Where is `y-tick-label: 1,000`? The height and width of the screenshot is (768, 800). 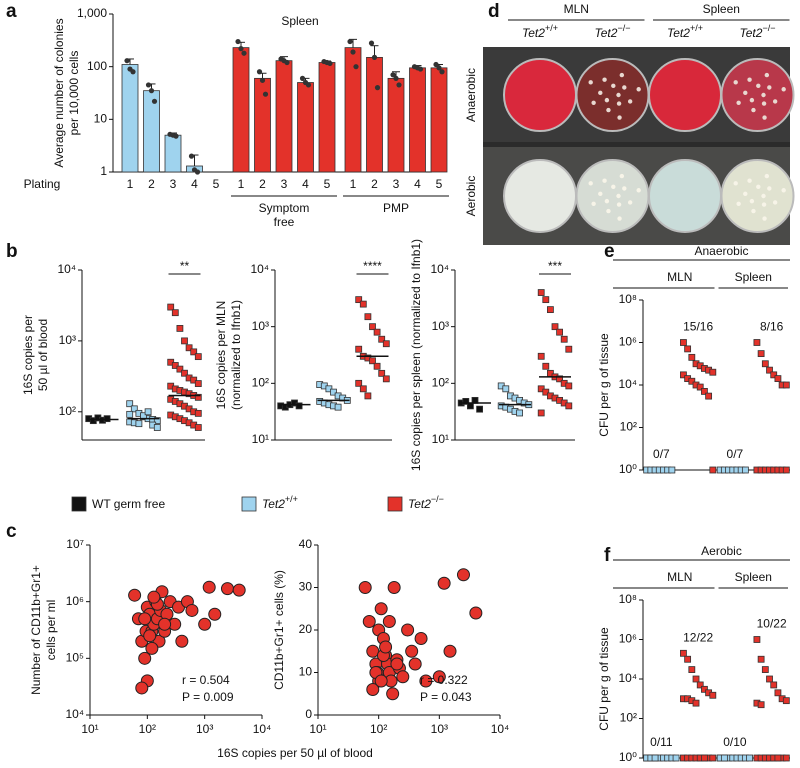
y-tick-label: 1,000 is located at coordinates (92, 13).